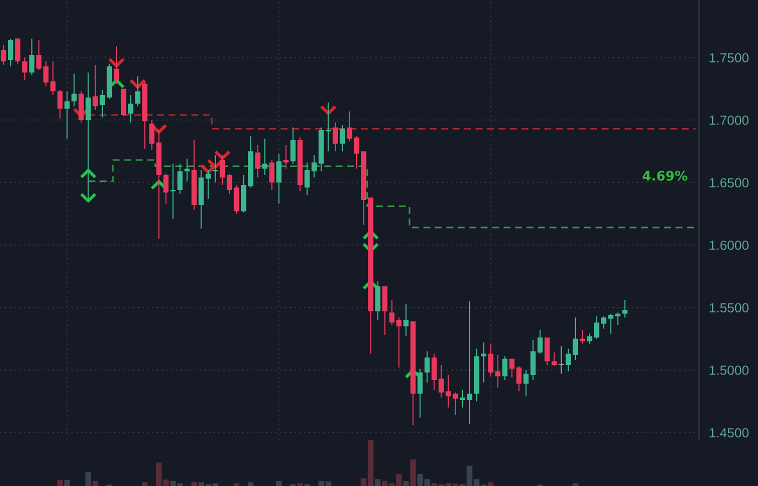 The height and width of the screenshot is (486, 758). What do you see at coordinates (729, 183) in the screenshot?
I see `y-tick-label: 1.6500` at bounding box center [729, 183].